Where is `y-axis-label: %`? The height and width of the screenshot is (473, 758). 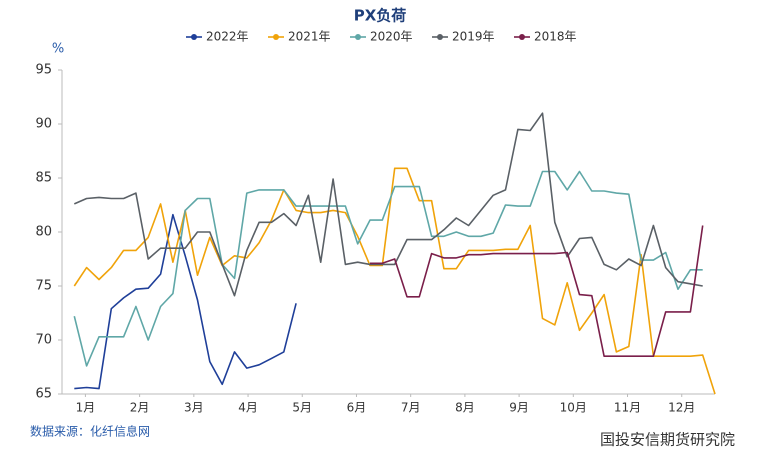
y-axis-label: % is located at coordinates (58, 49).